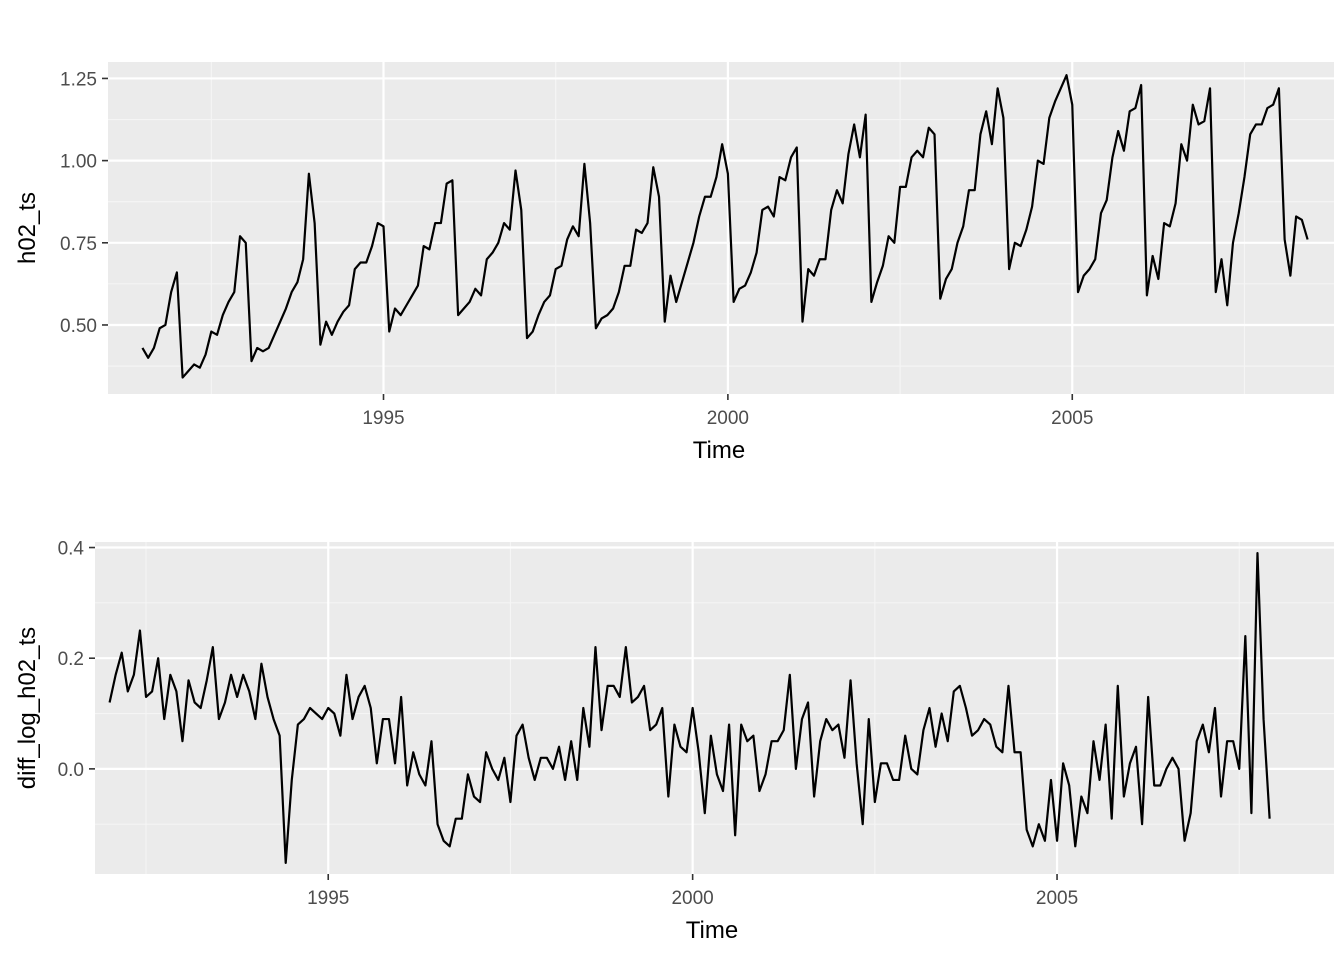  I want to click on top-y-tick-label: 0.75, so click(78, 244).